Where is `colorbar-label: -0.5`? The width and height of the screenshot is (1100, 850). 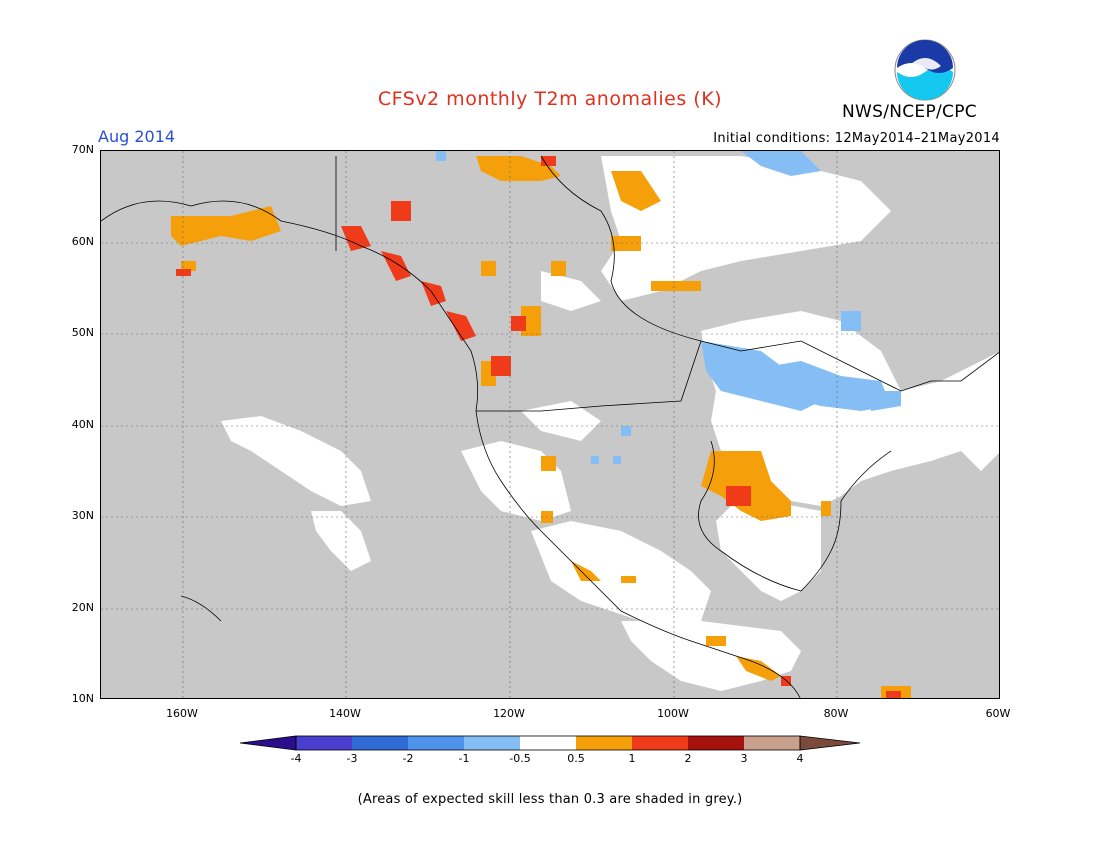
colorbar-label: -0.5 is located at coordinates (520, 758).